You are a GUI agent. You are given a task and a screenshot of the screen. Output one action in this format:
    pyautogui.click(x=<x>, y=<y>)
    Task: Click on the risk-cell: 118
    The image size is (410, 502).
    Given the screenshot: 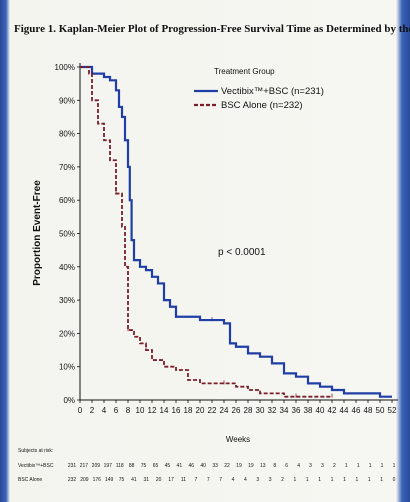 What is the action you would take?
    pyautogui.click(x=120, y=466)
    